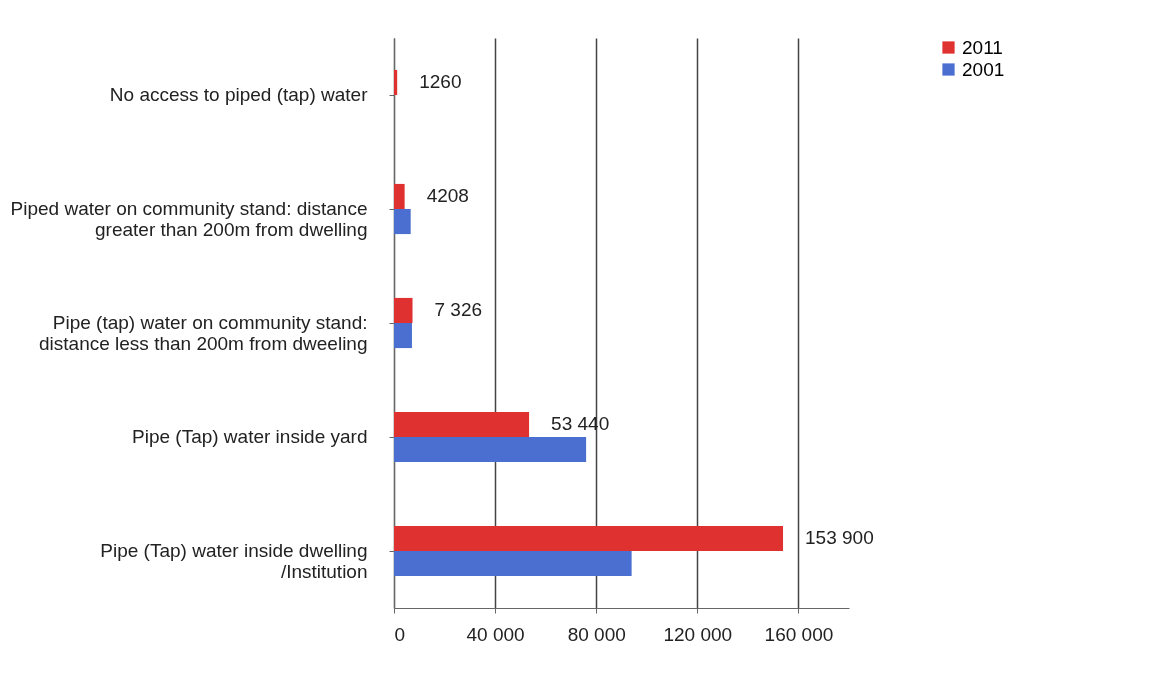 The width and height of the screenshot is (1163, 678). What do you see at coordinates (447, 196) in the screenshot?
I see `data-label: 4208` at bounding box center [447, 196].